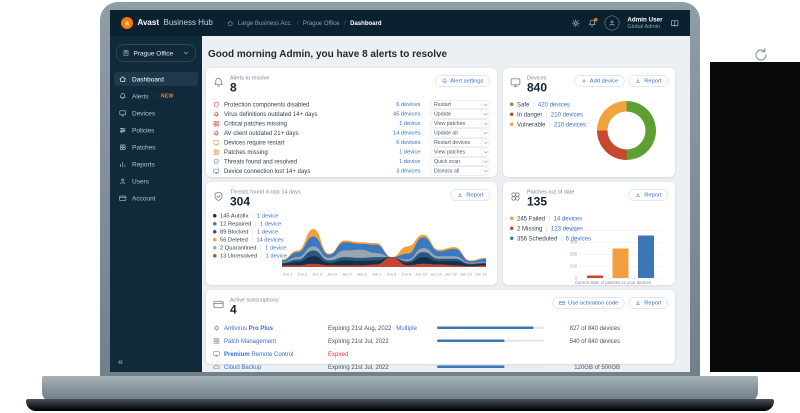 The height and width of the screenshot is (413, 800). I want to click on x-axis-label: Jun 8, so click(391, 274).